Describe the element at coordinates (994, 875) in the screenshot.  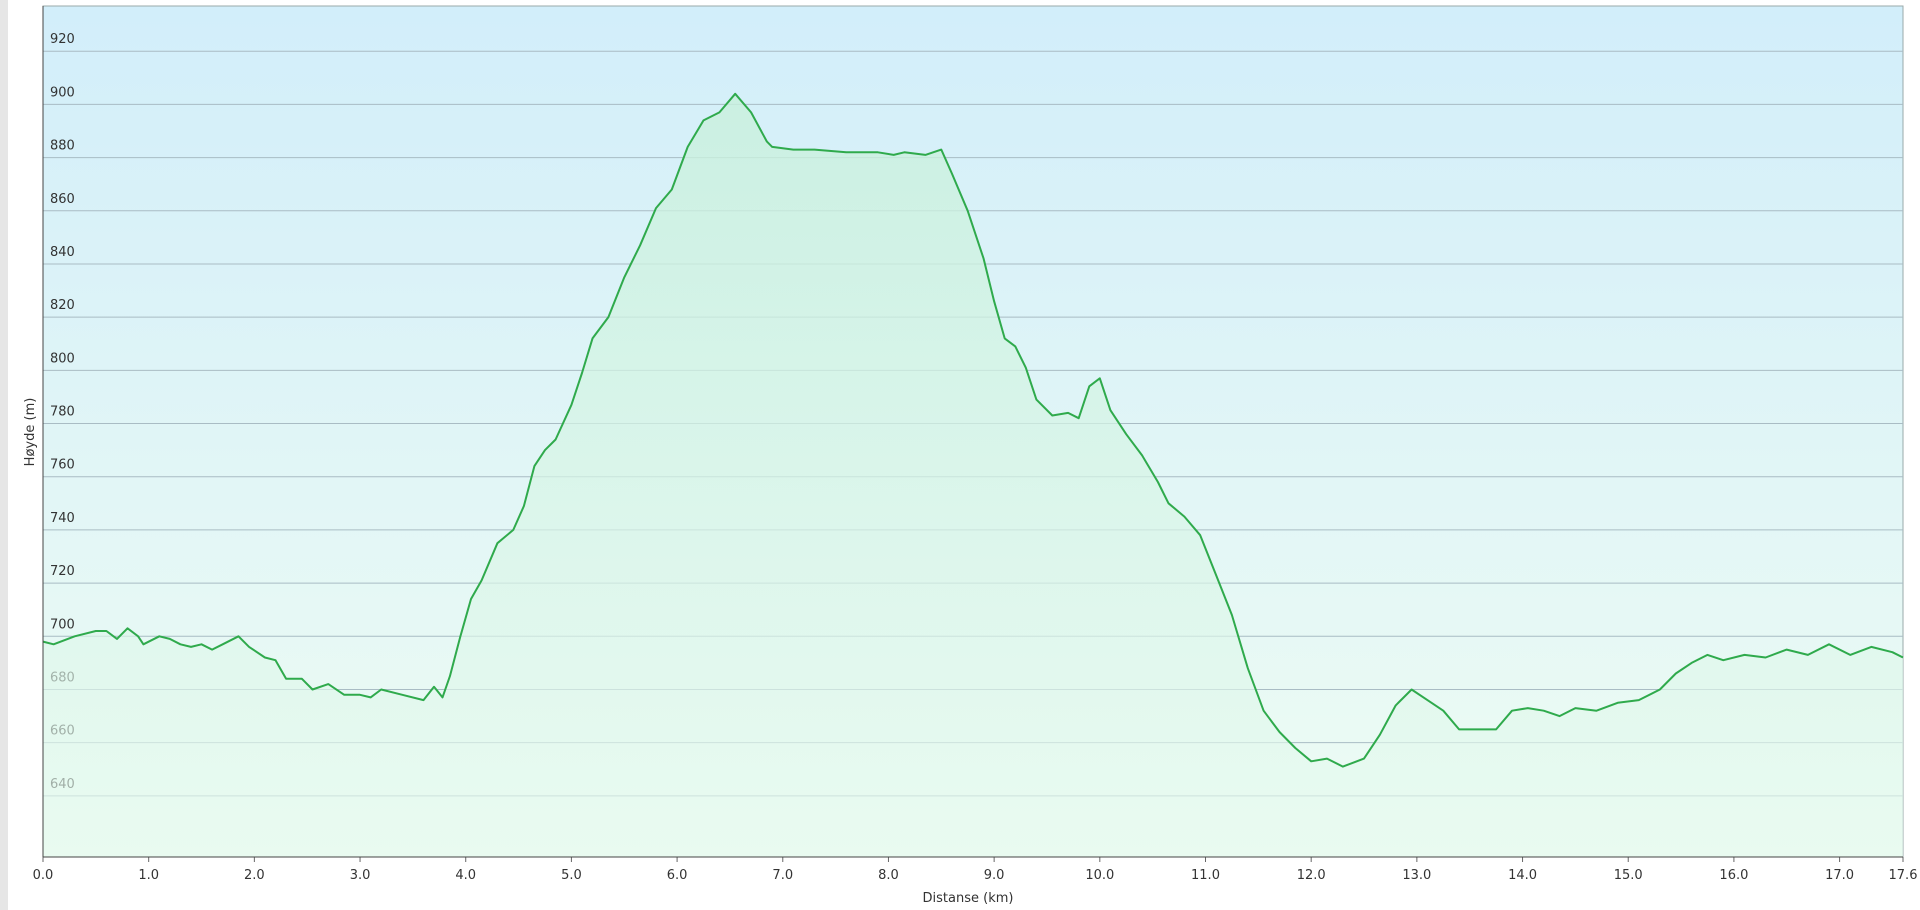
I see `x-tick-label: 9.0` at that location.